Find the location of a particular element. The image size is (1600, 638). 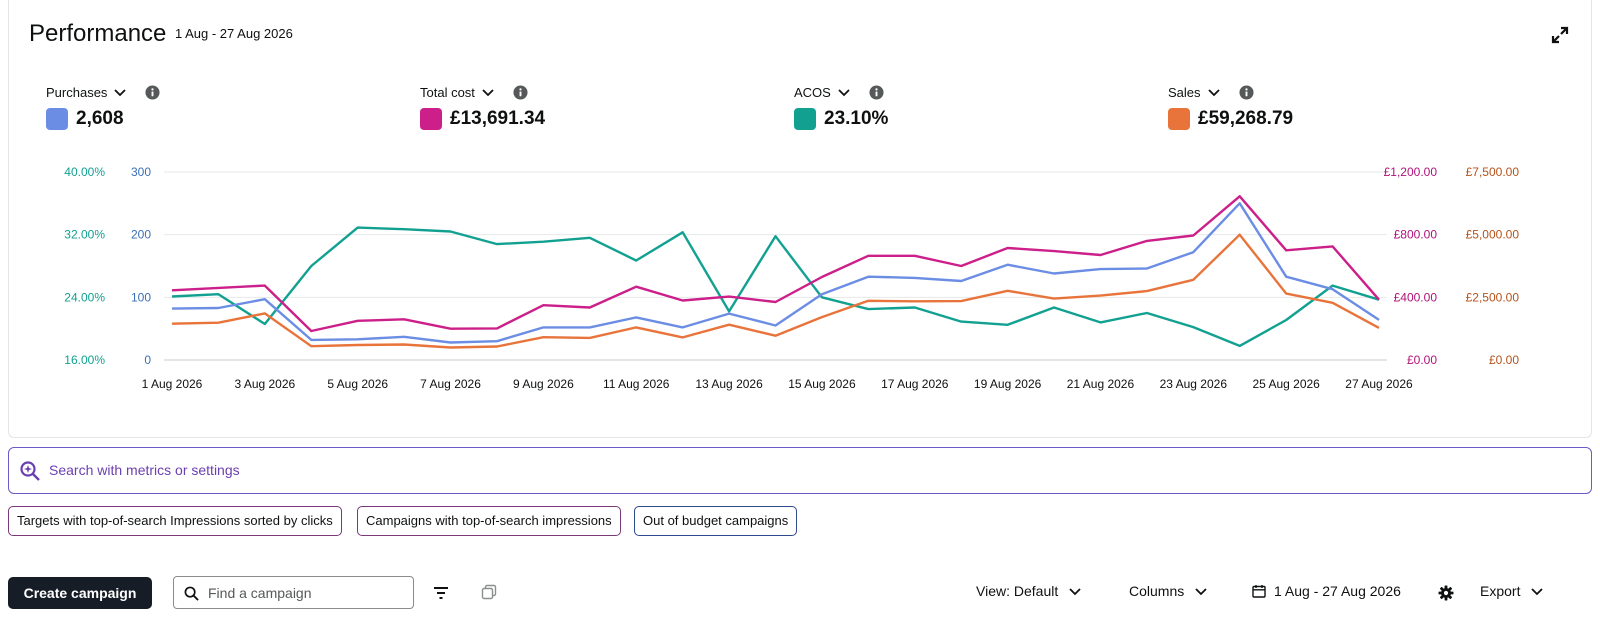

series-line-acos is located at coordinates (775, 287).